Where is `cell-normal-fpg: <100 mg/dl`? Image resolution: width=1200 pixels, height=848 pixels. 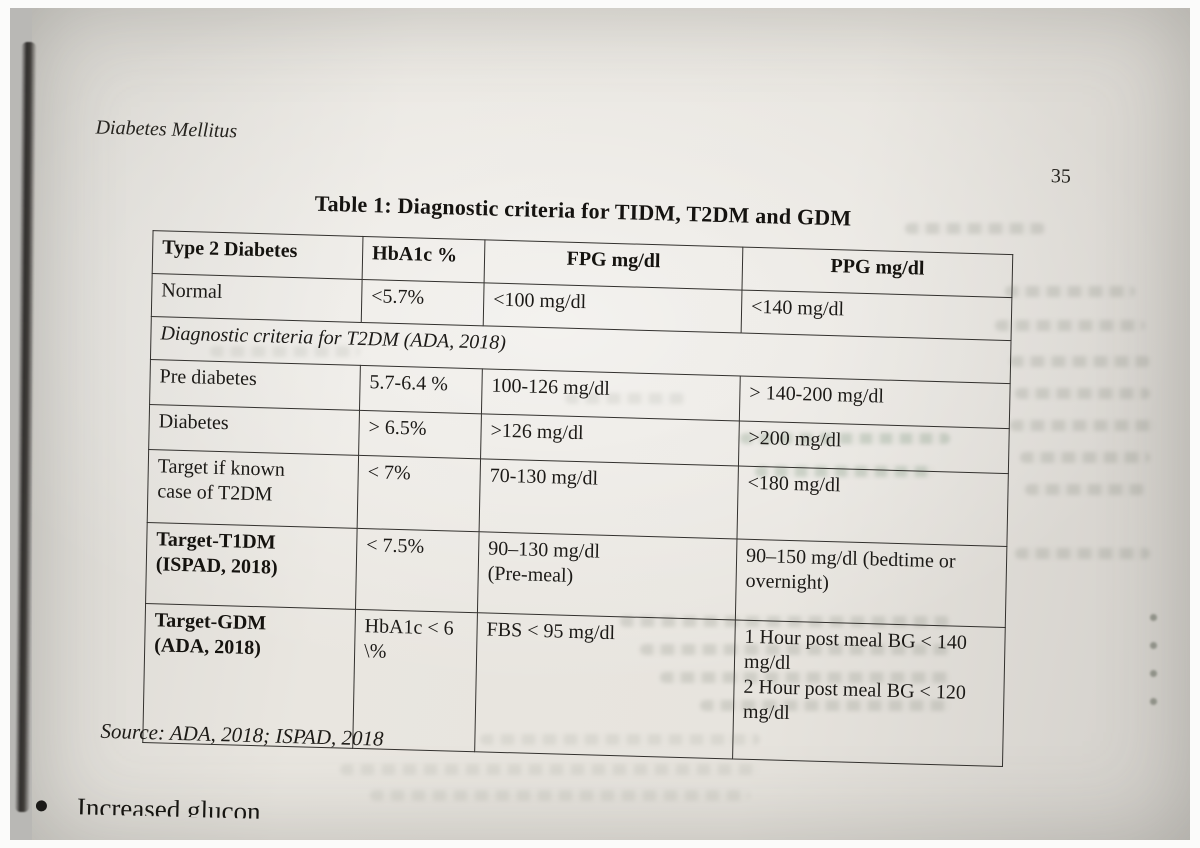
cell-normal-fpg: <100 mg/dl is located at coordinates (612, 308).